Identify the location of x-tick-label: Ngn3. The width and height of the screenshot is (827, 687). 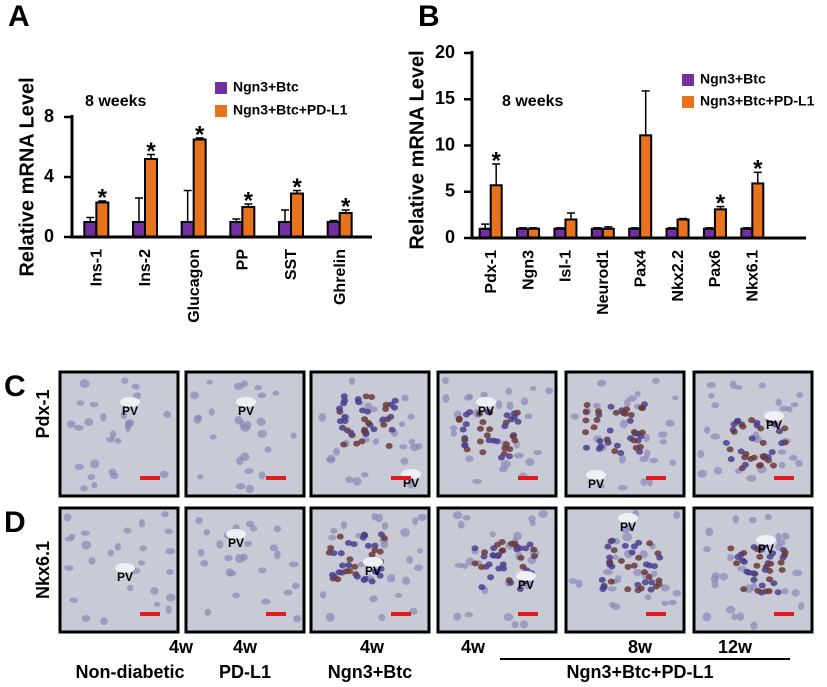
(528, 270).